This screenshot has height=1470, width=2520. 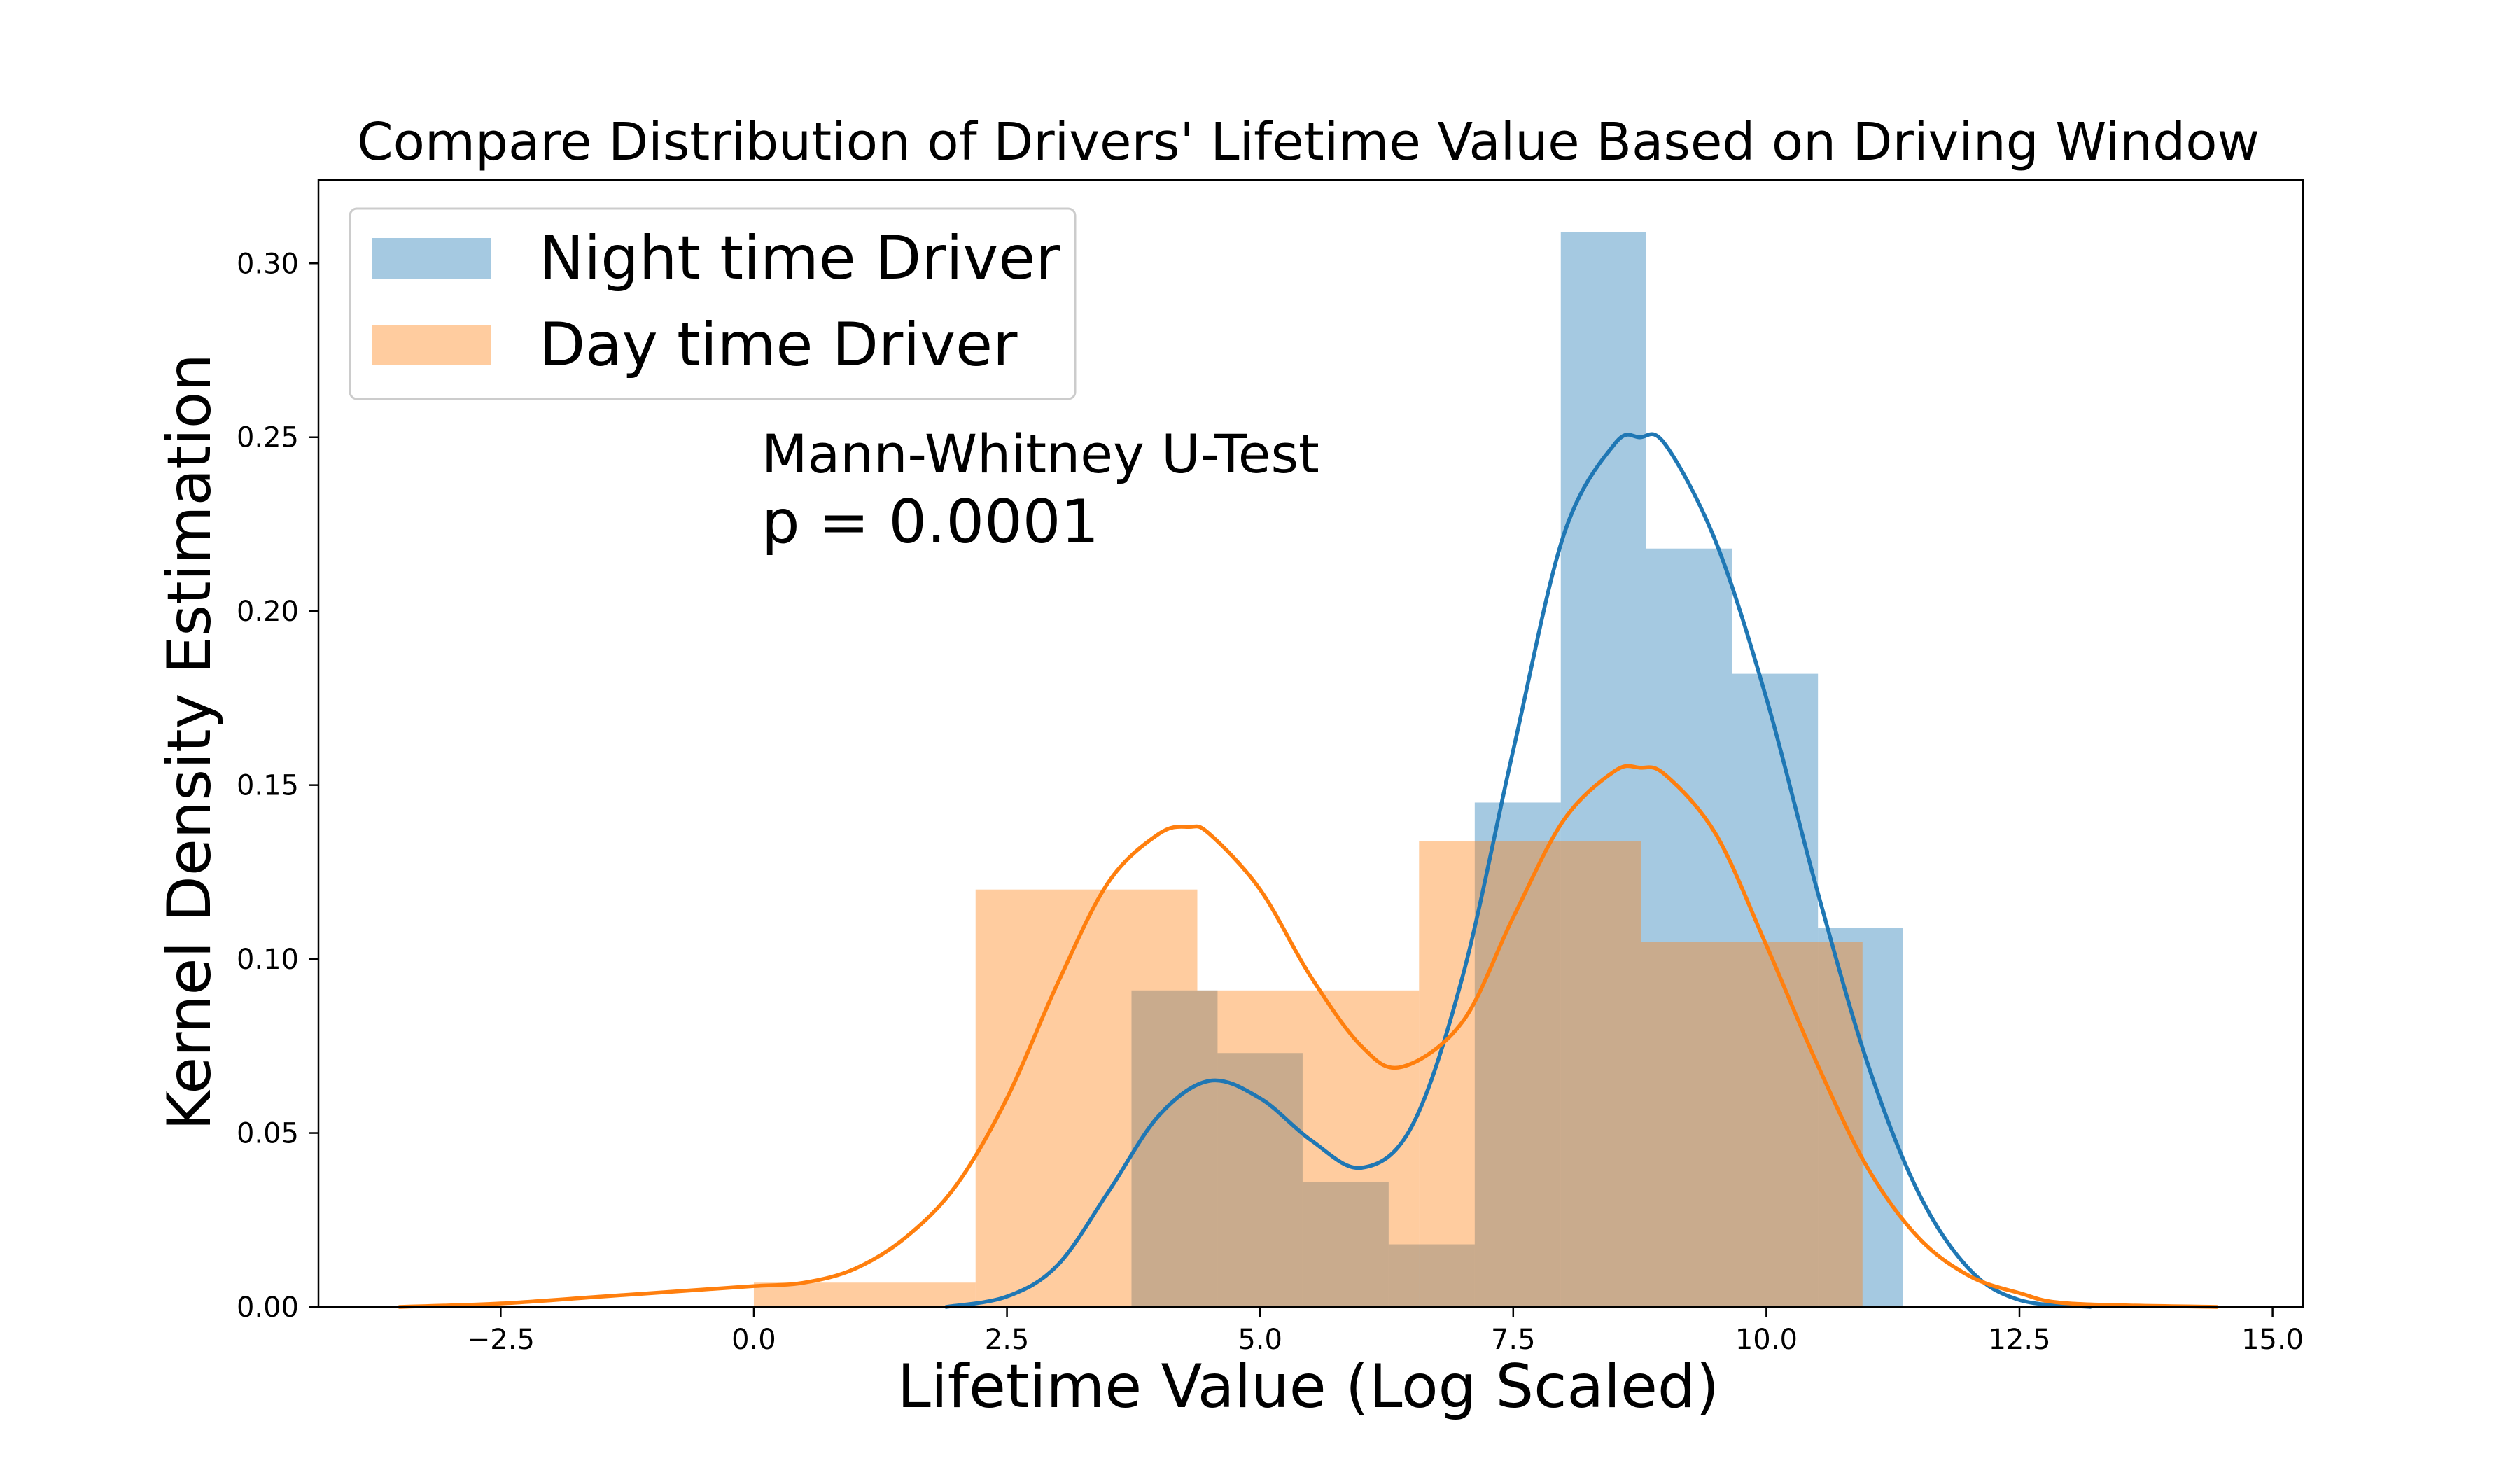 I want to click on annotation-test-name: Mann-Whitney U-Test, so click(x=1041, y=454).